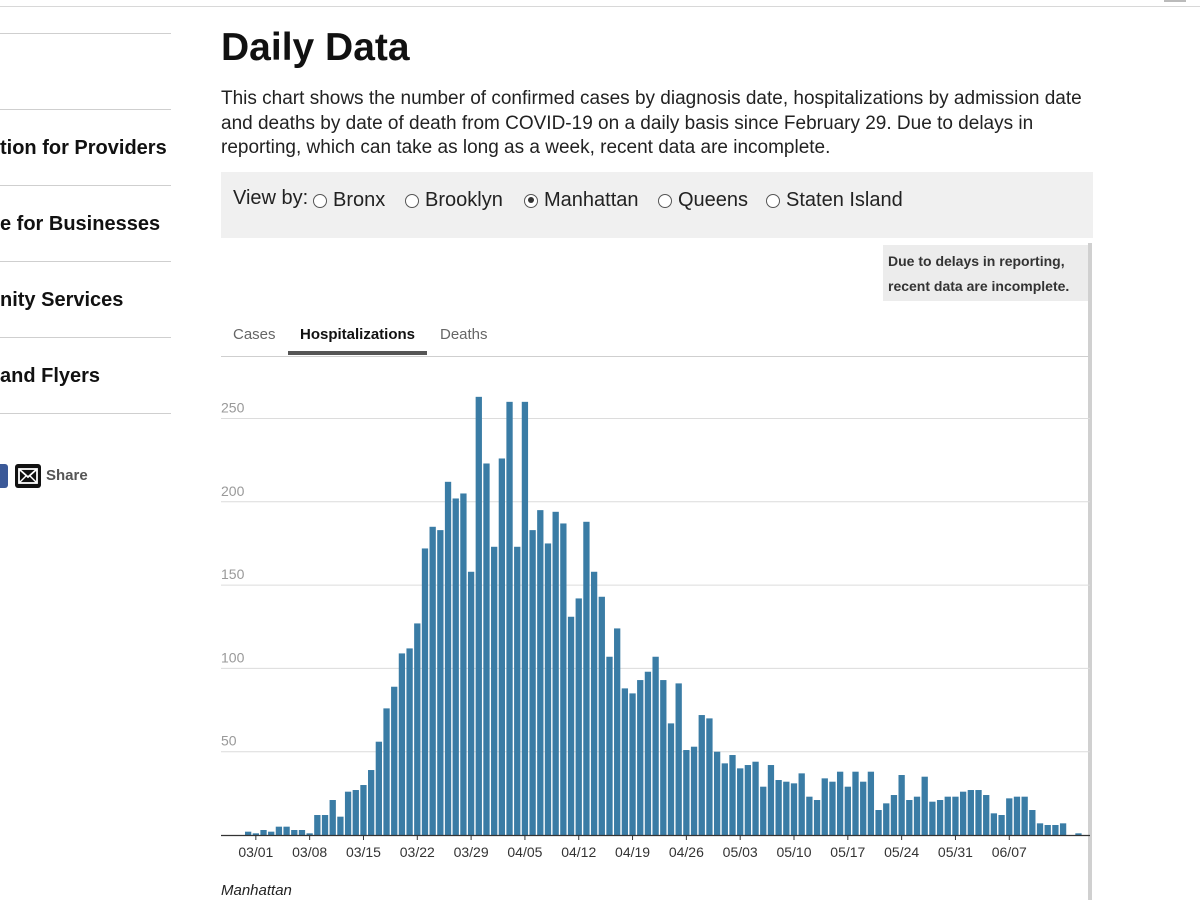 Image resolution: width=1200 pixels, height=900 pixels. Describe the element at coordinates (50, 376) in the screenshot. I see `sidebar-item-flyers: and Flyers` at that location.